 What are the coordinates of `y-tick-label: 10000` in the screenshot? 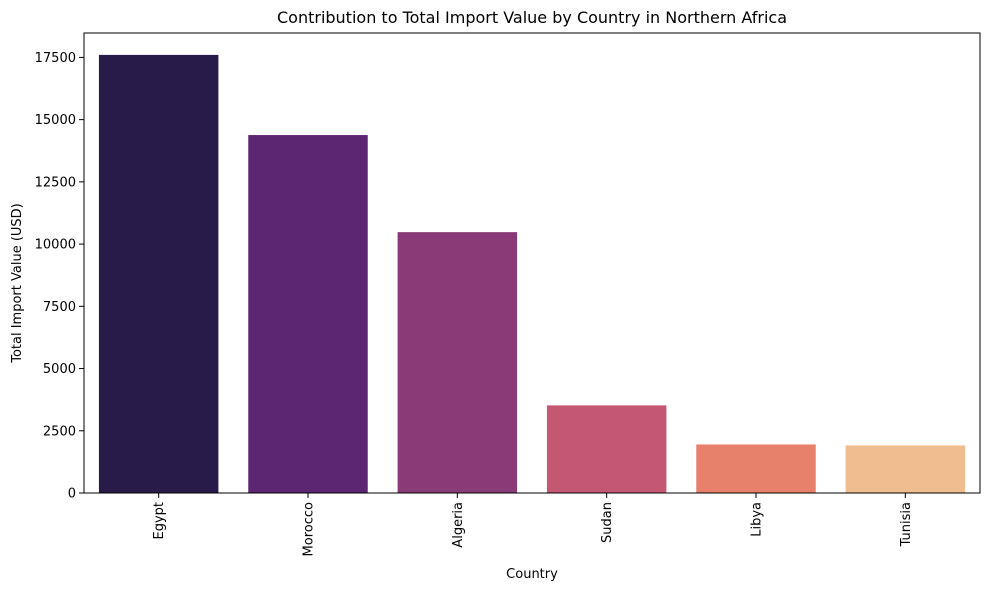 It's located at (55, 245).